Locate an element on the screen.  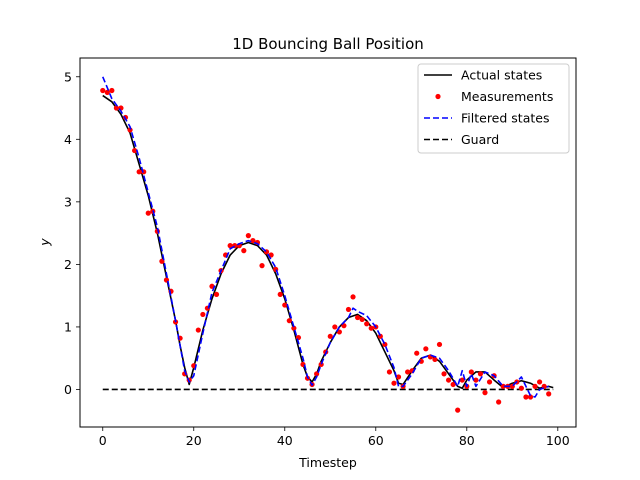
y-tick-label: 4 is located at coordinates (68, 139).